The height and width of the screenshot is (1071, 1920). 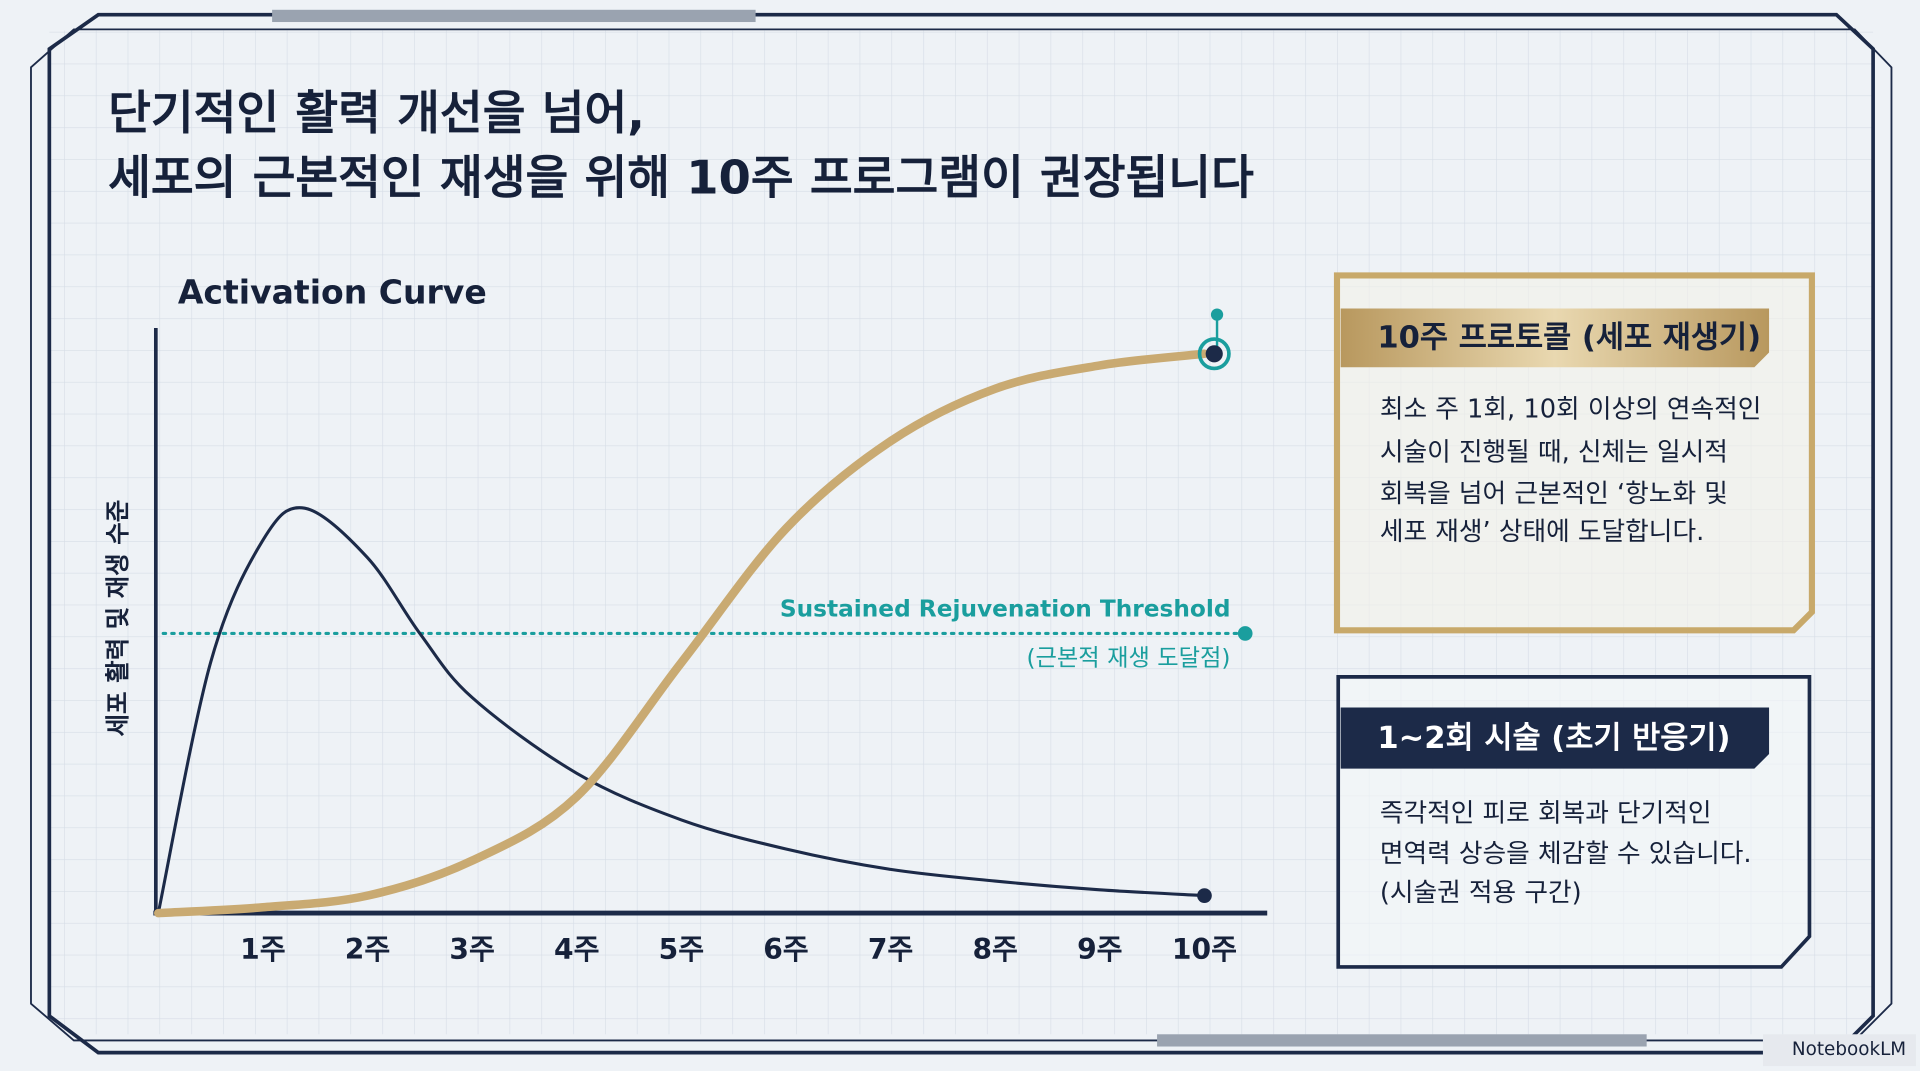 I want to click on panel-text: 세포 재생’ 상태에 도달합니다., so click(x=1542, y=532).